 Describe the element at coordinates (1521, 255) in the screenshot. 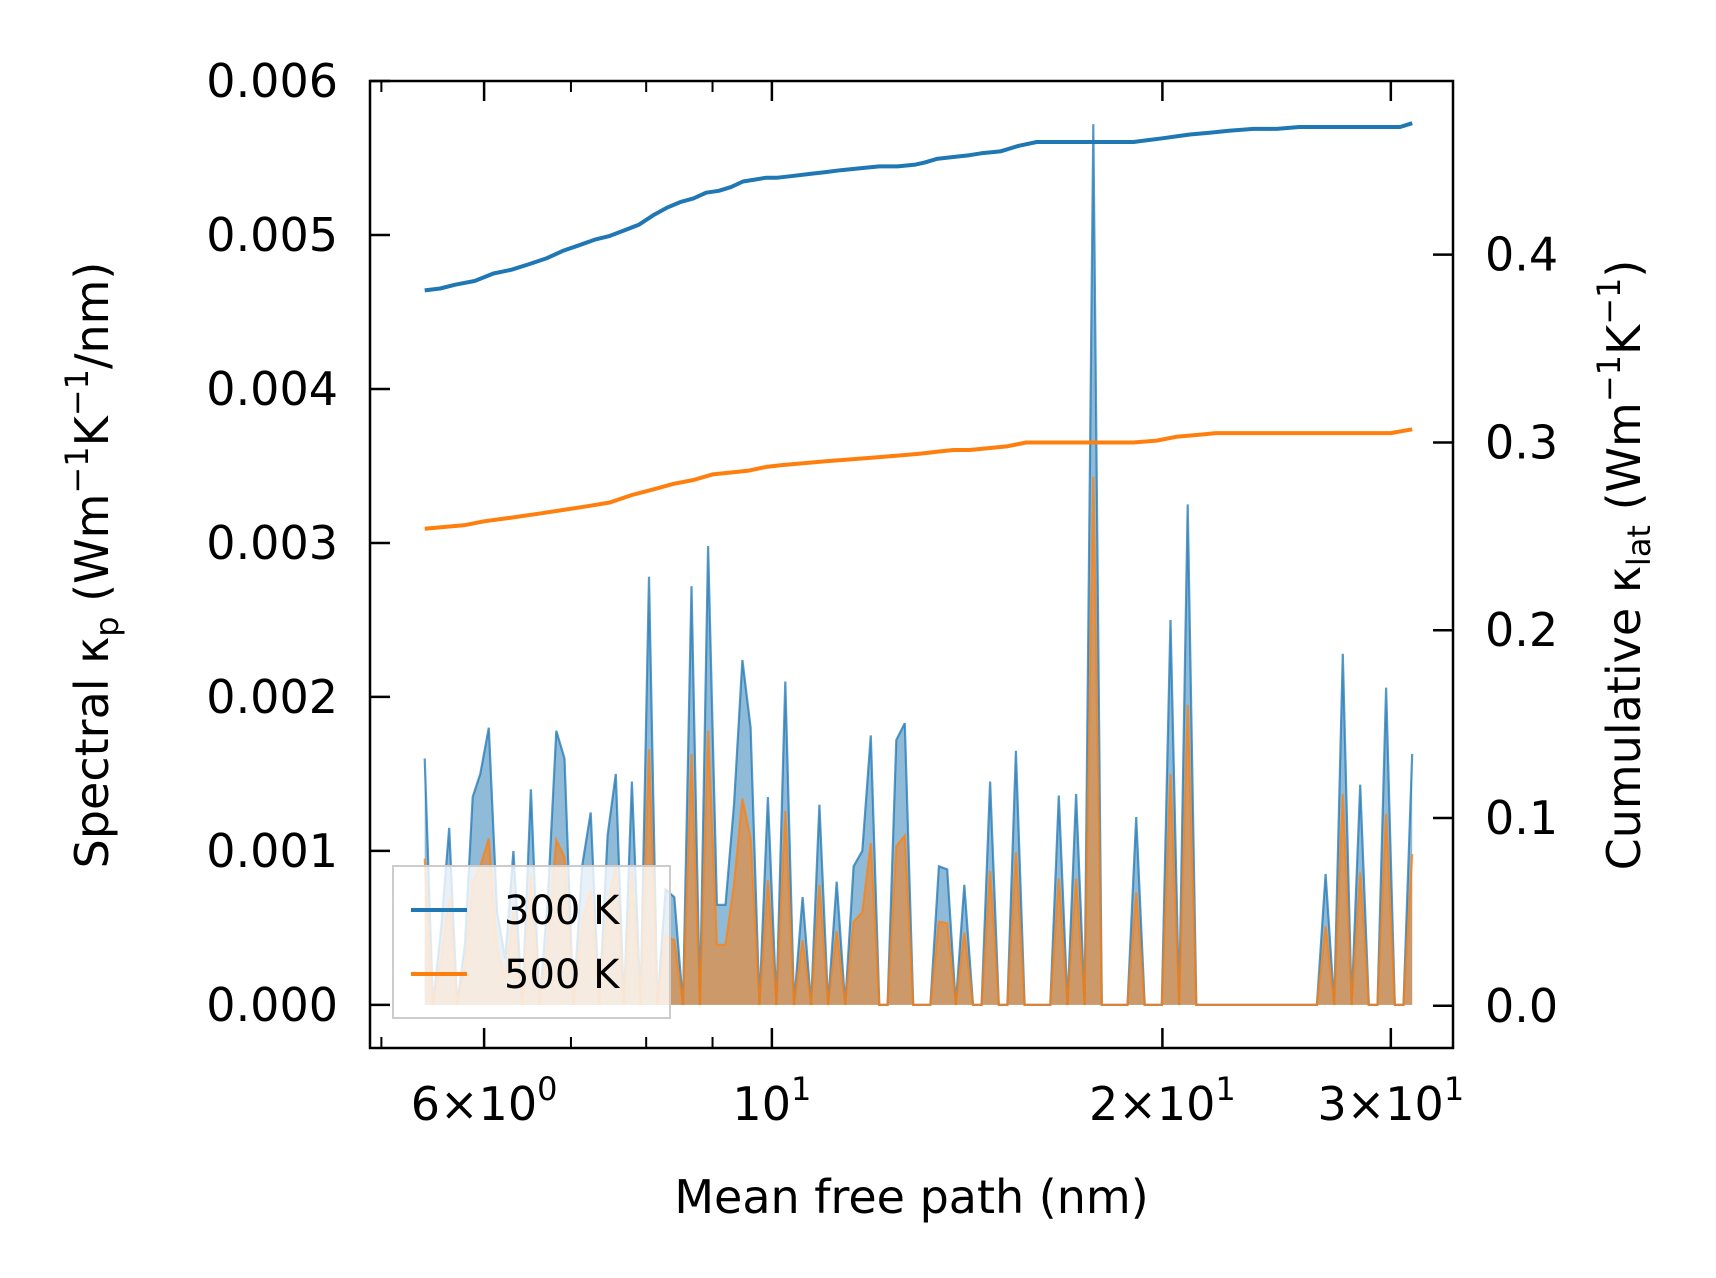

I see `y-right-tick-label: 0.4` at that location.